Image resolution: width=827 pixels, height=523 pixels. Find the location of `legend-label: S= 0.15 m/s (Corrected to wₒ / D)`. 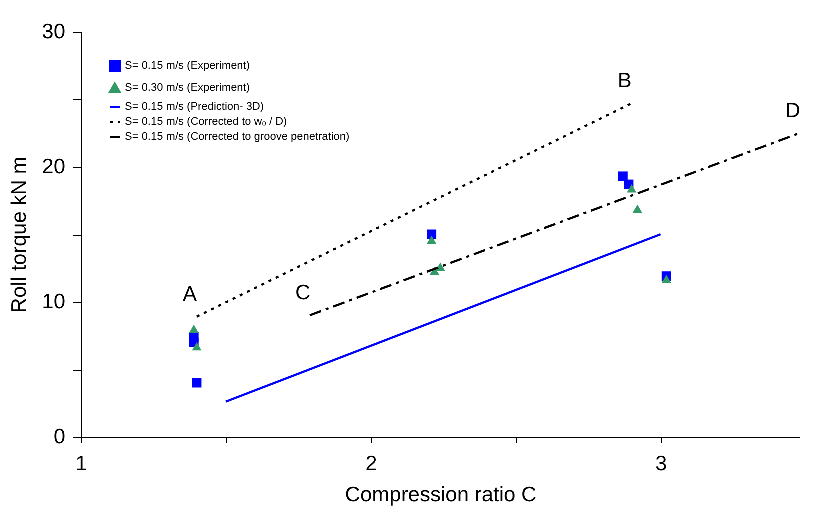

legend-label: S= 0.15 m/s (Corrected to wₒ / D) is located at coordinates (206, 122).